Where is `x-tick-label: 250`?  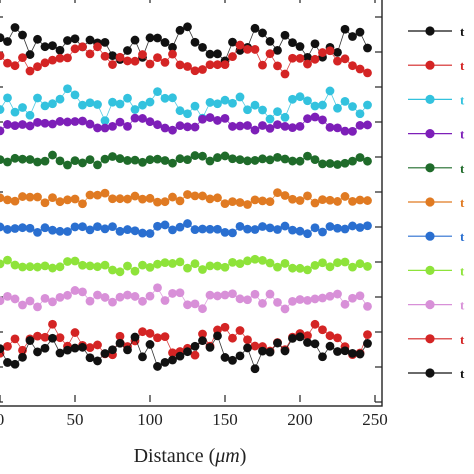
x-tick-label: 250 is located at coordinates (375, 419).